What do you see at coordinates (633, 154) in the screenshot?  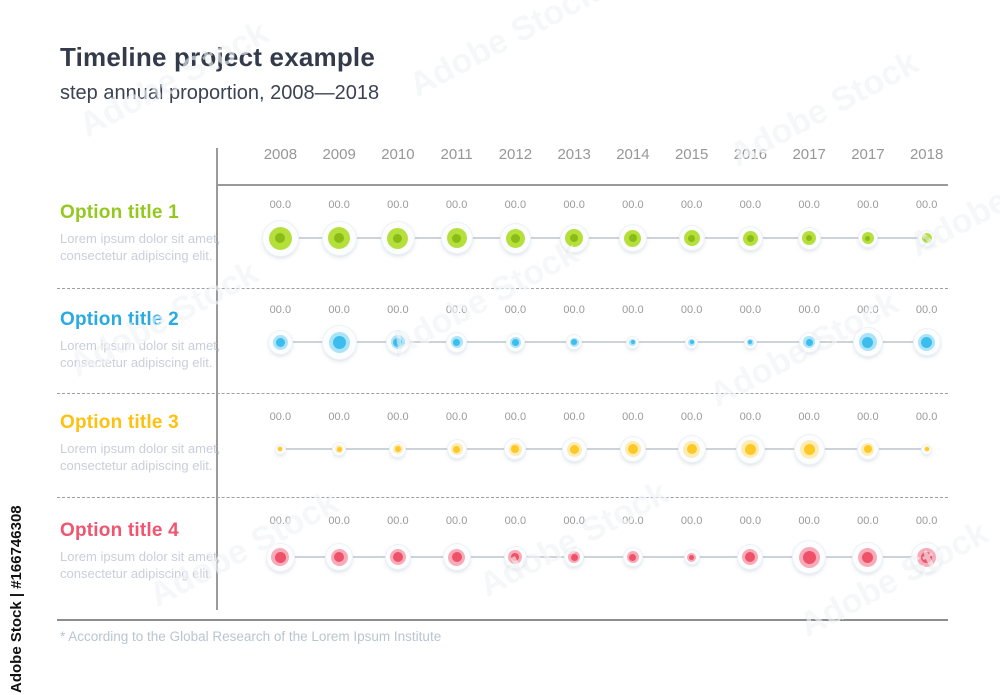 I see `year-label: 2014` at bounding box center [633, 154].